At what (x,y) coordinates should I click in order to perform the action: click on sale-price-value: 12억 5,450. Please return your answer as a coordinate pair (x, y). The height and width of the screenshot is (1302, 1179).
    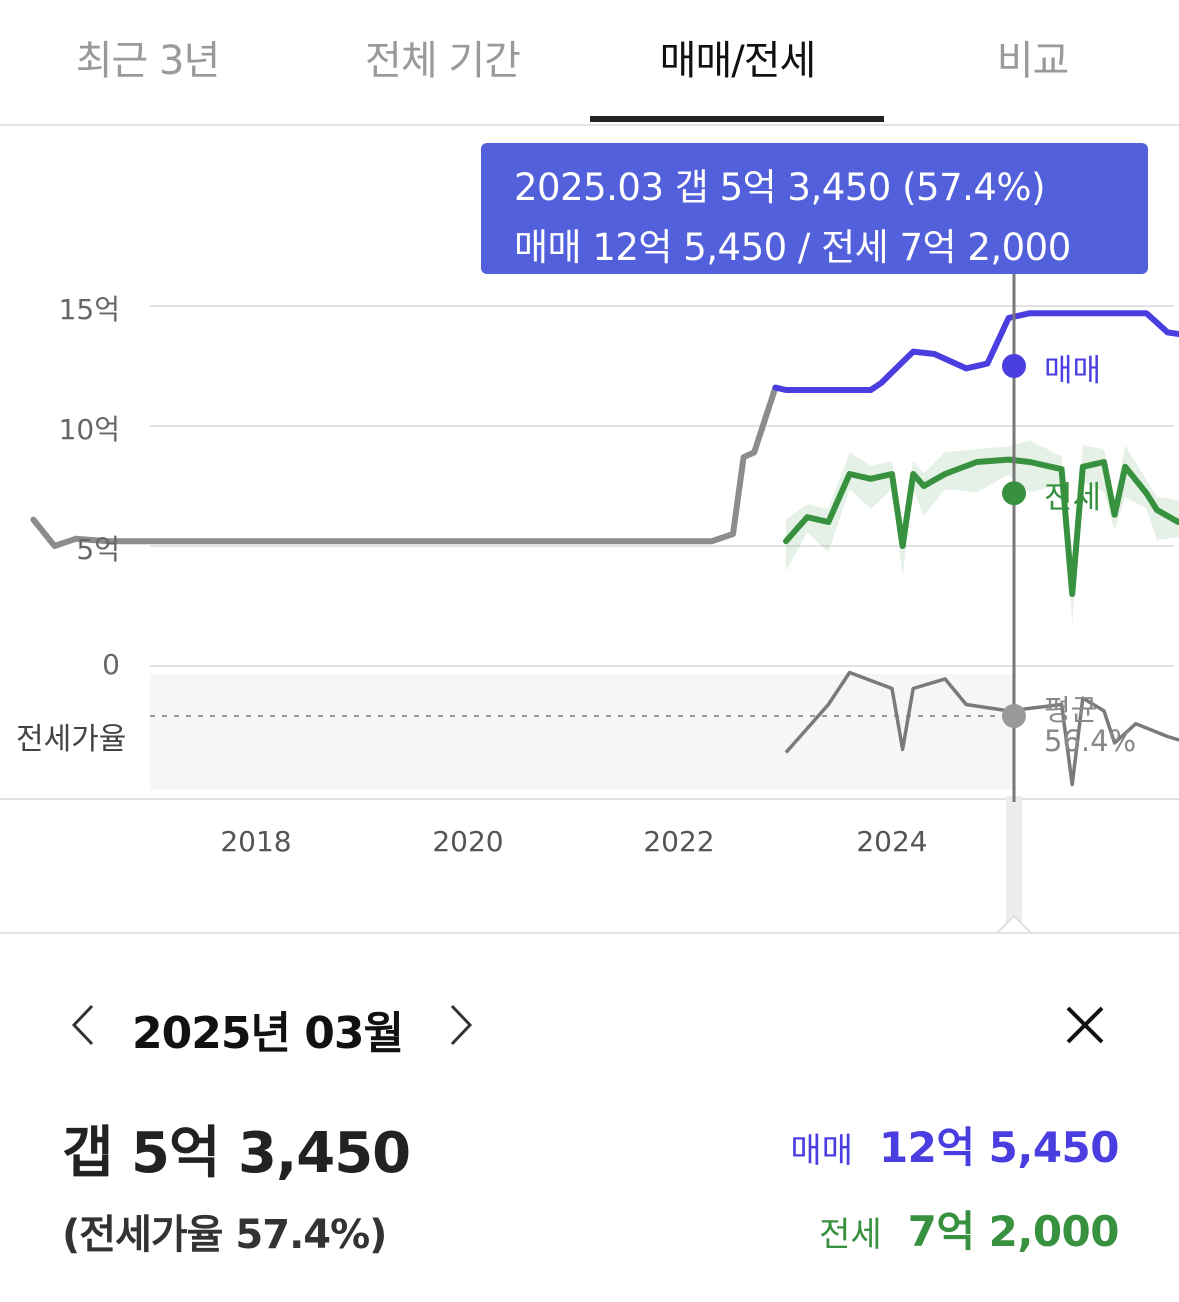
    Looking at the image, I should click on (999, 1147).